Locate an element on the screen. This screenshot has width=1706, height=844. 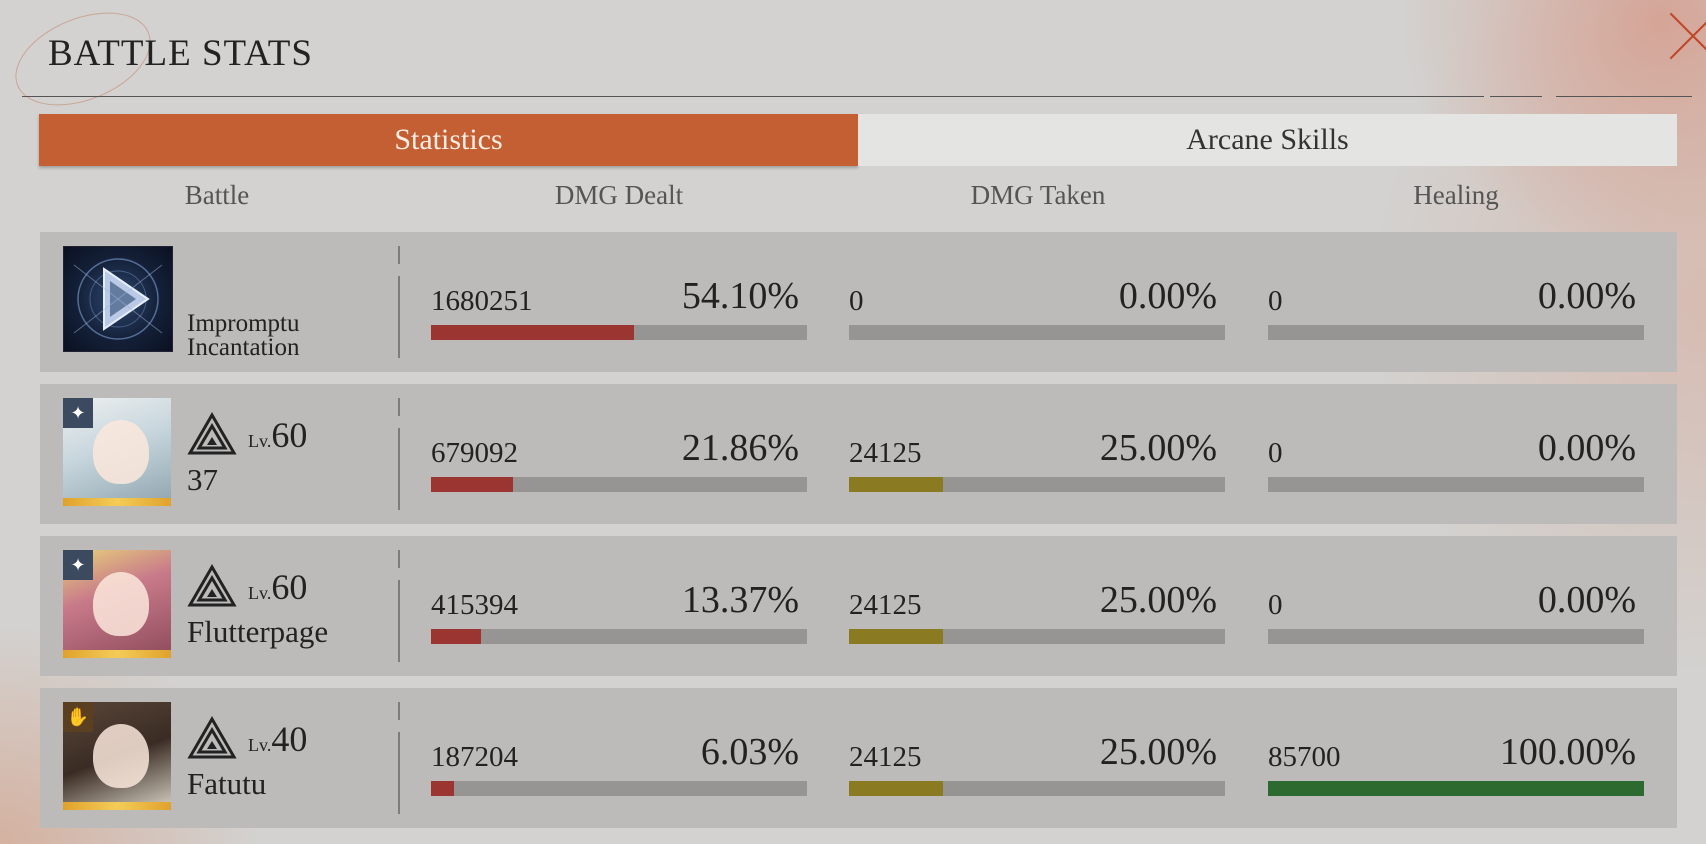
level-display: Lv.40 is located at coordinates (277, 739).